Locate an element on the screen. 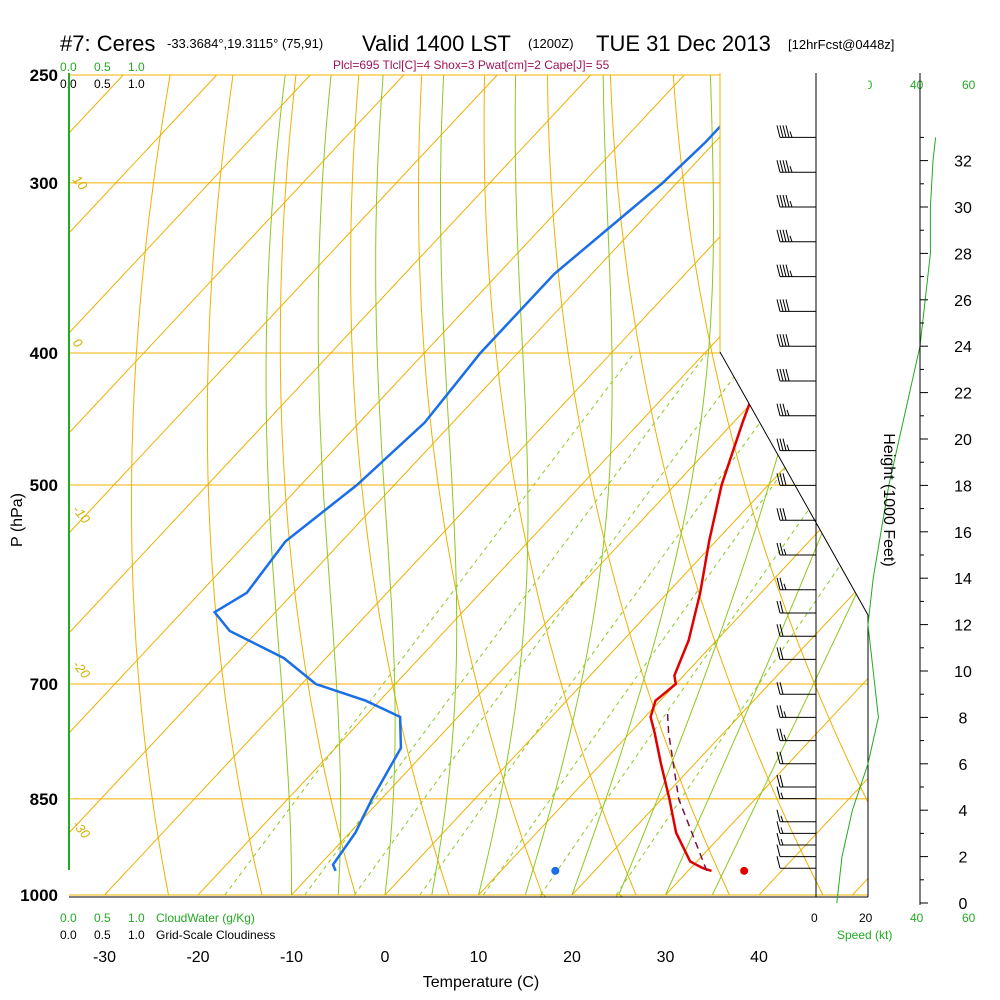  pressure-tick-label: 500 is located at coordinates (44, 485).